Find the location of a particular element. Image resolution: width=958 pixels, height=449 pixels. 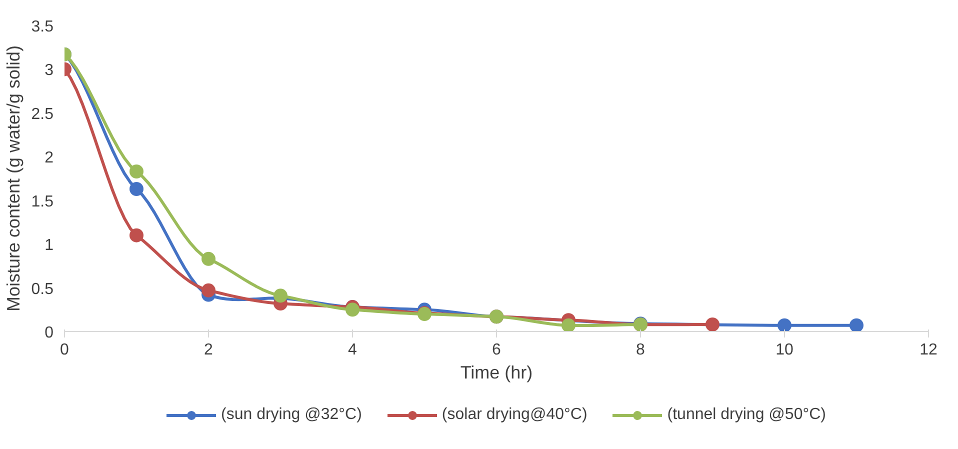

x-tick-label: 12 is located at coordinates (929, 350).